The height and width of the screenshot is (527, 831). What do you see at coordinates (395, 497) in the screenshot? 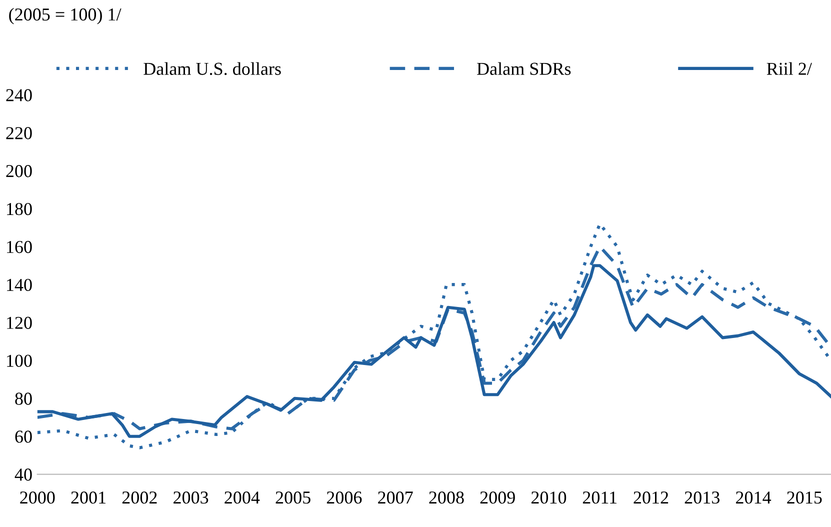
I see `x-tick-label: 2007` at bounding box center [395, 497].